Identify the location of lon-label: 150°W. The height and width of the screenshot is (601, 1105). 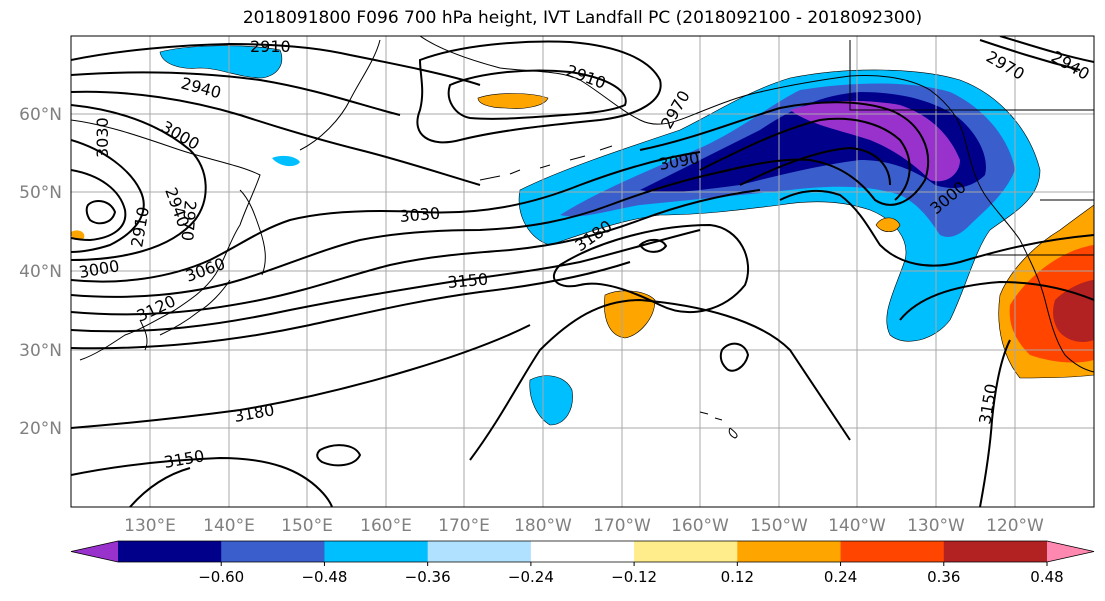
(779, 526).